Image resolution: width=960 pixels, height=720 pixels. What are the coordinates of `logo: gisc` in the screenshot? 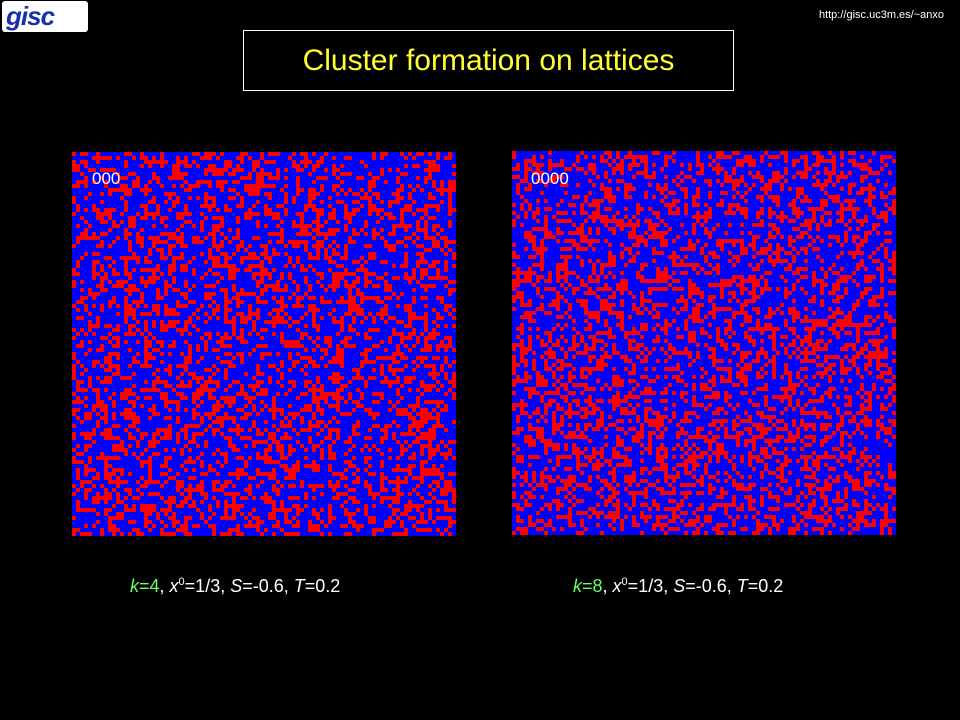 It's located at (45, 16).